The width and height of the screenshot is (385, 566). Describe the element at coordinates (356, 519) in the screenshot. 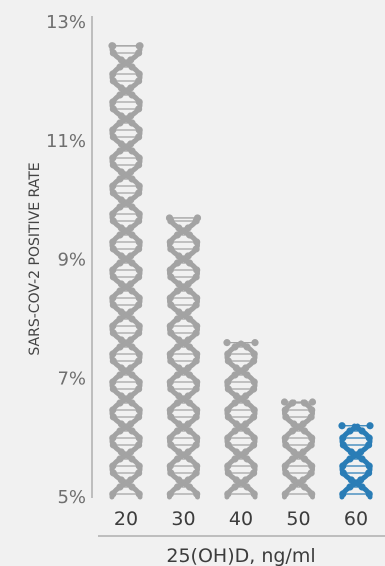

I see `x-tick-label: 60` at that location.